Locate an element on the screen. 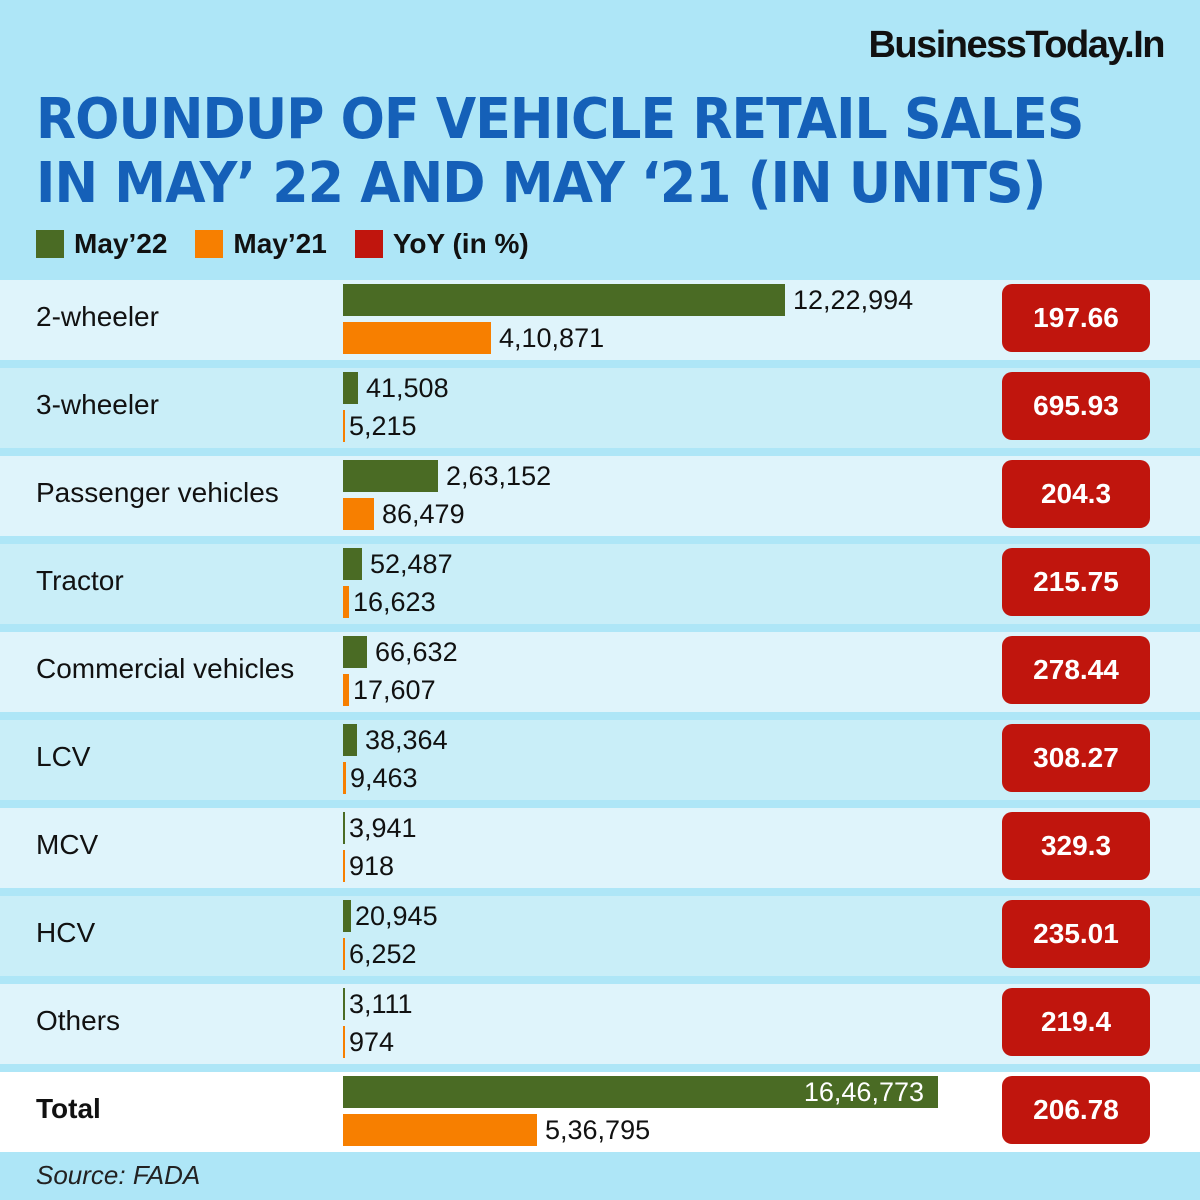 The image size is (1200, 1200). chart-row: MCV 3,941 918 329.3 is located at coordinates (600, 848).